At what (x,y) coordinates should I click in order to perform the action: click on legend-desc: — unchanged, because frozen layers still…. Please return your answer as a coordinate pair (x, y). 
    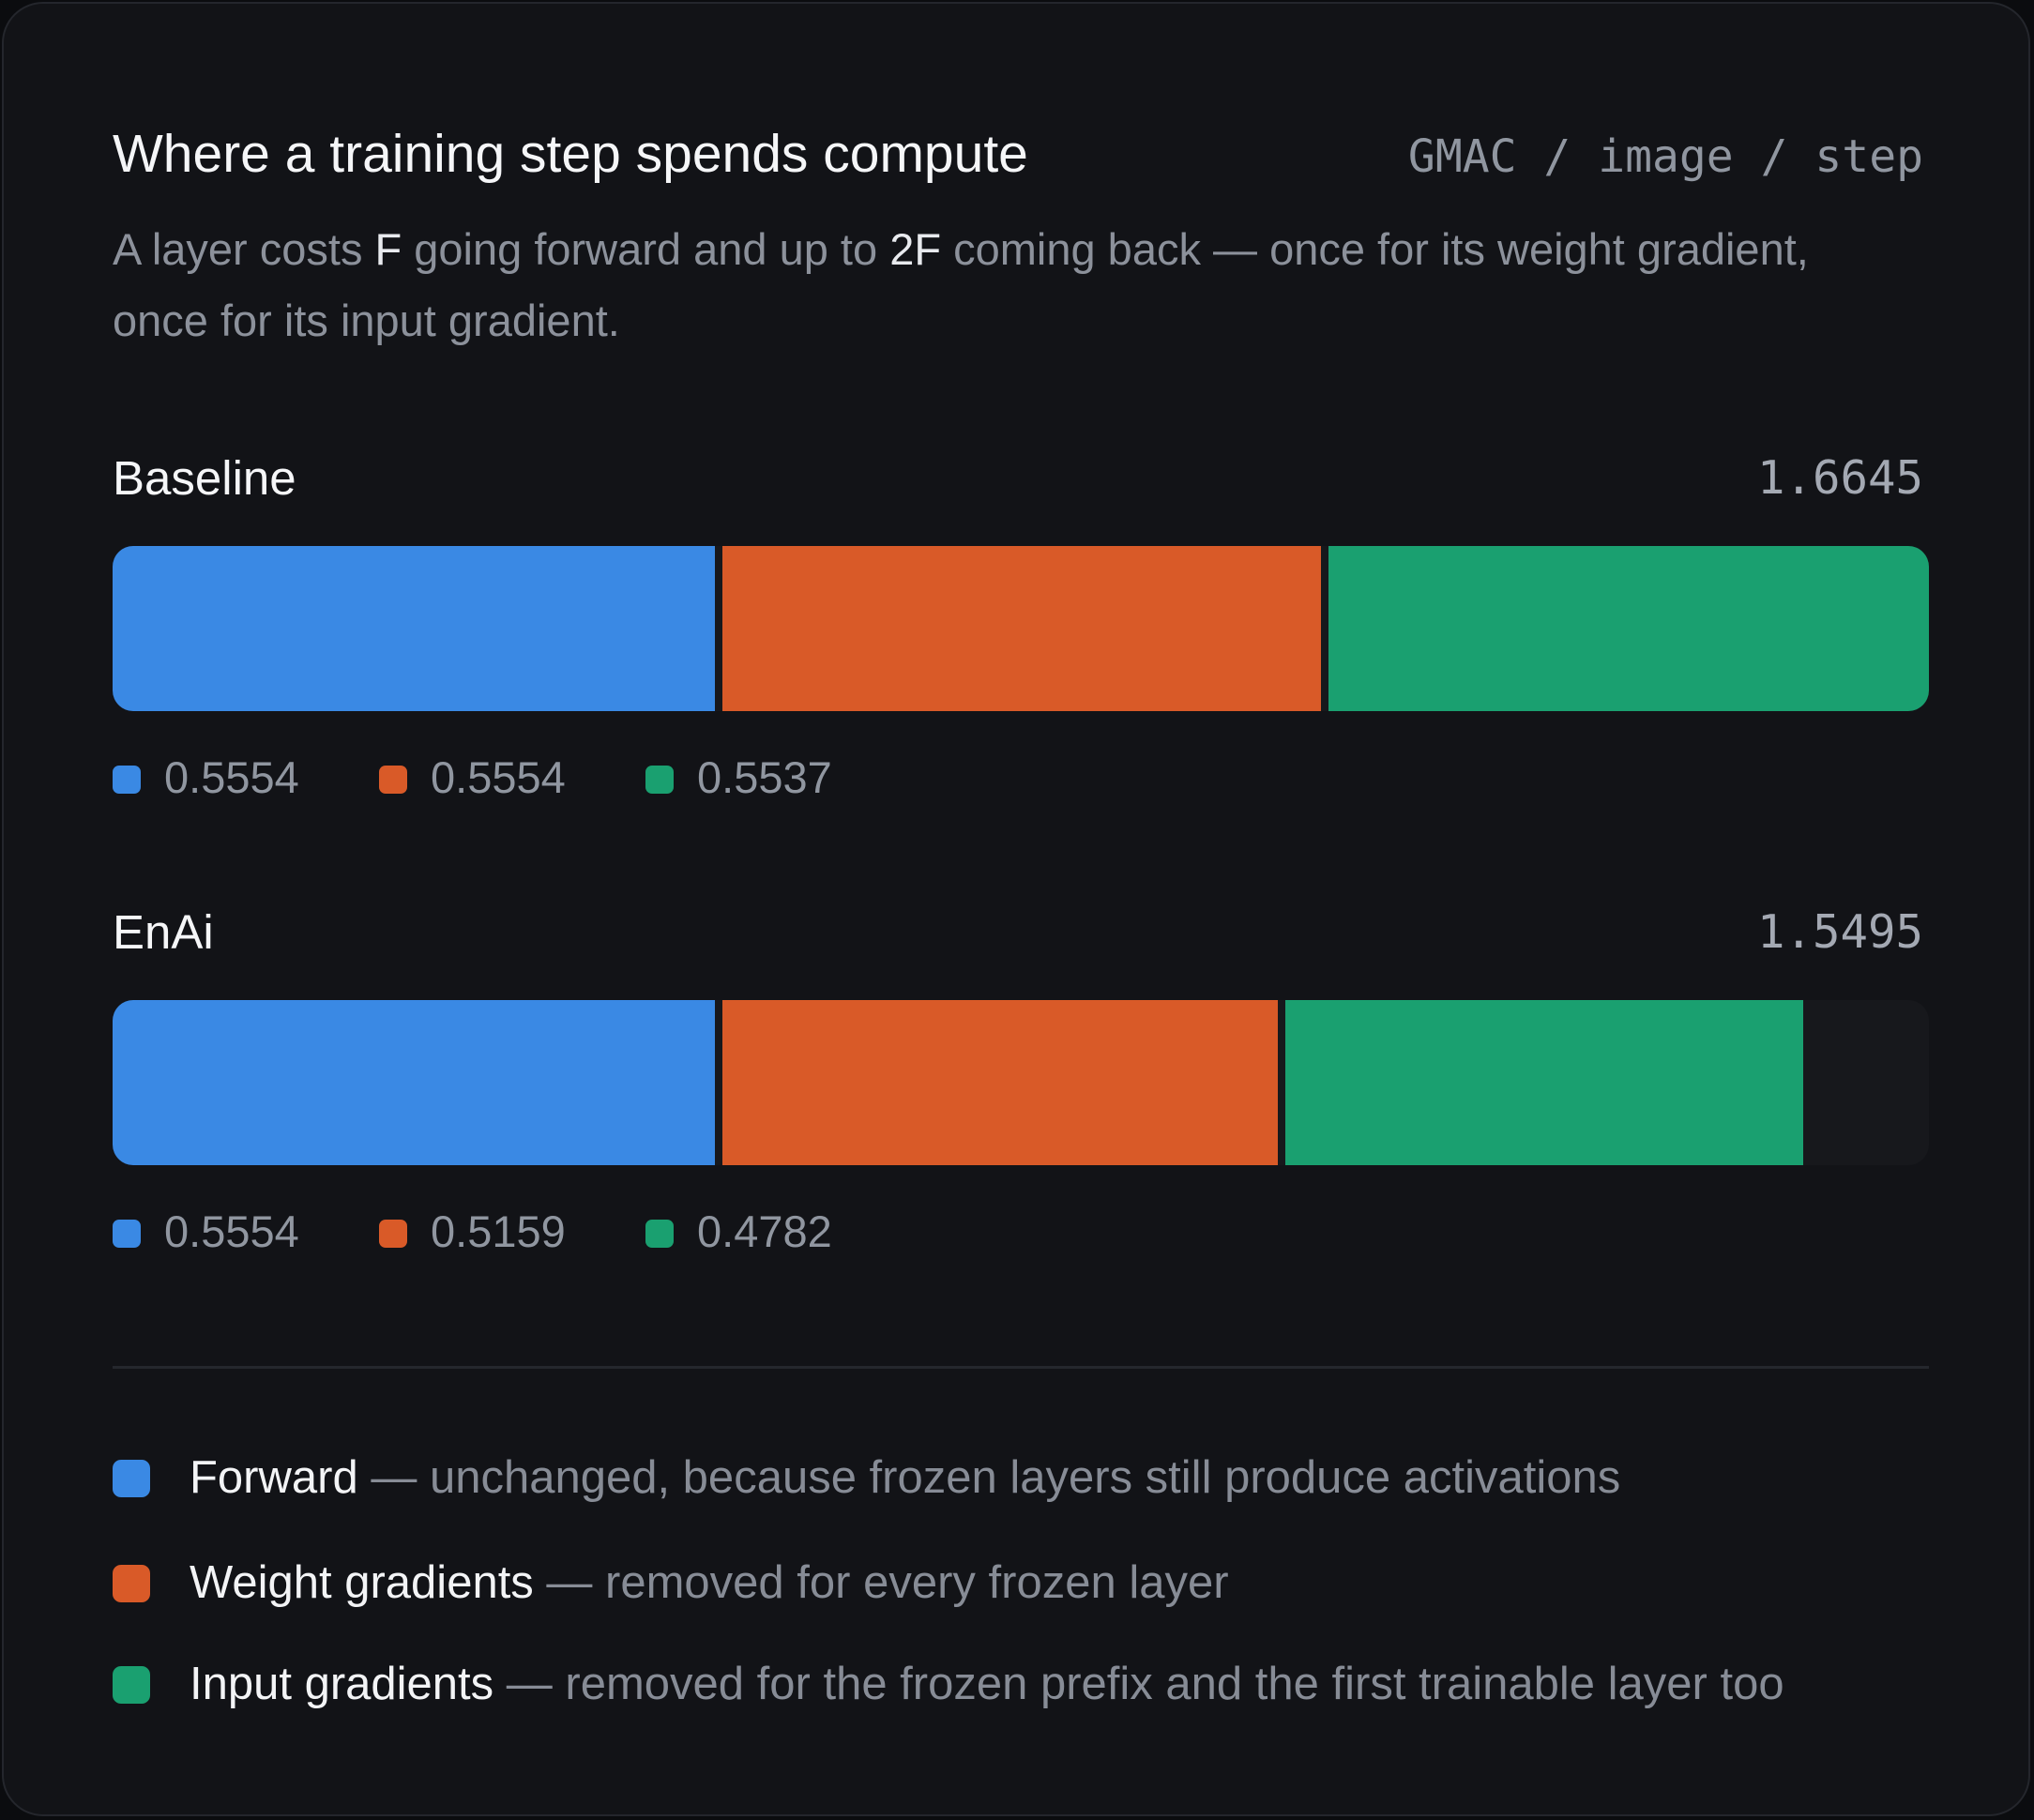
    Looking at the image, I should click on (989, 1477).